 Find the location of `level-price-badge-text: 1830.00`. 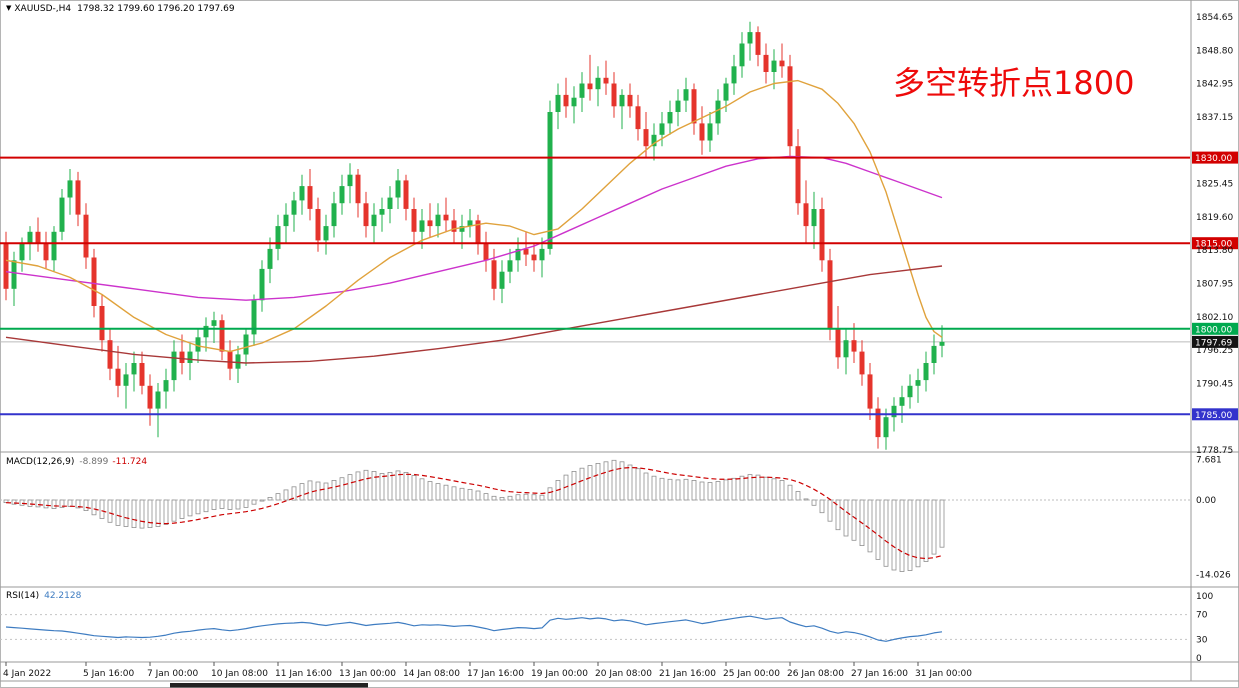

level-price-badge-text: 1830.00 is located at coordinates (1213, 159).